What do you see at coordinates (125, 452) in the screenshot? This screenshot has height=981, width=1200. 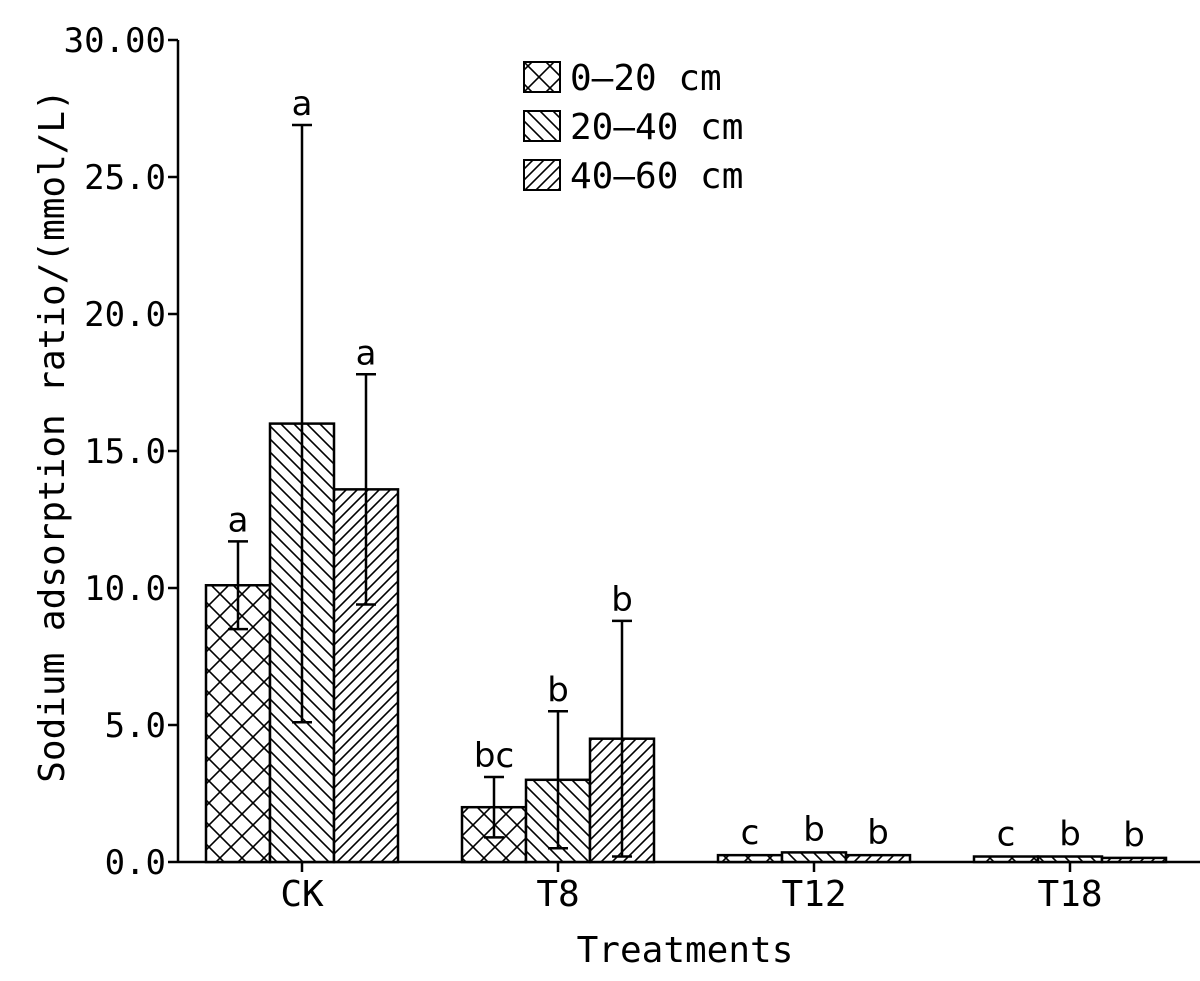 I see `y-tick-label: 15.0` at bounding box center [125, 452].